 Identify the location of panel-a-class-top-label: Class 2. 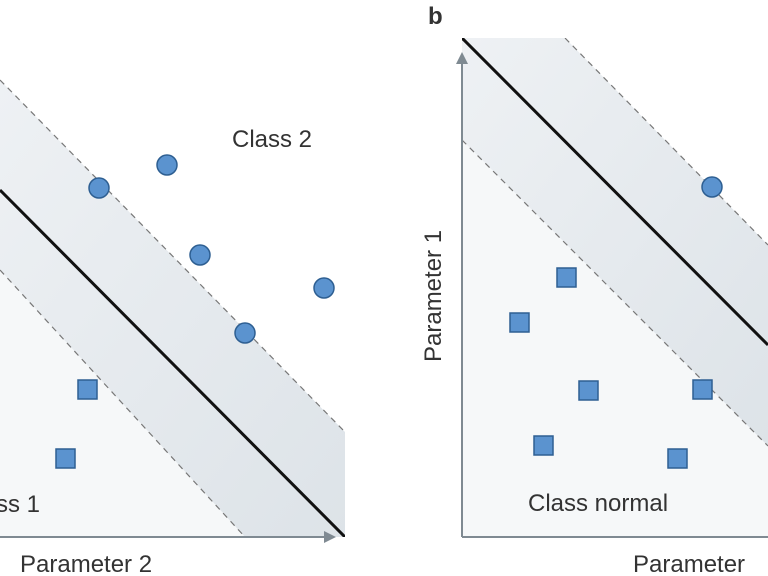
(272, 139).